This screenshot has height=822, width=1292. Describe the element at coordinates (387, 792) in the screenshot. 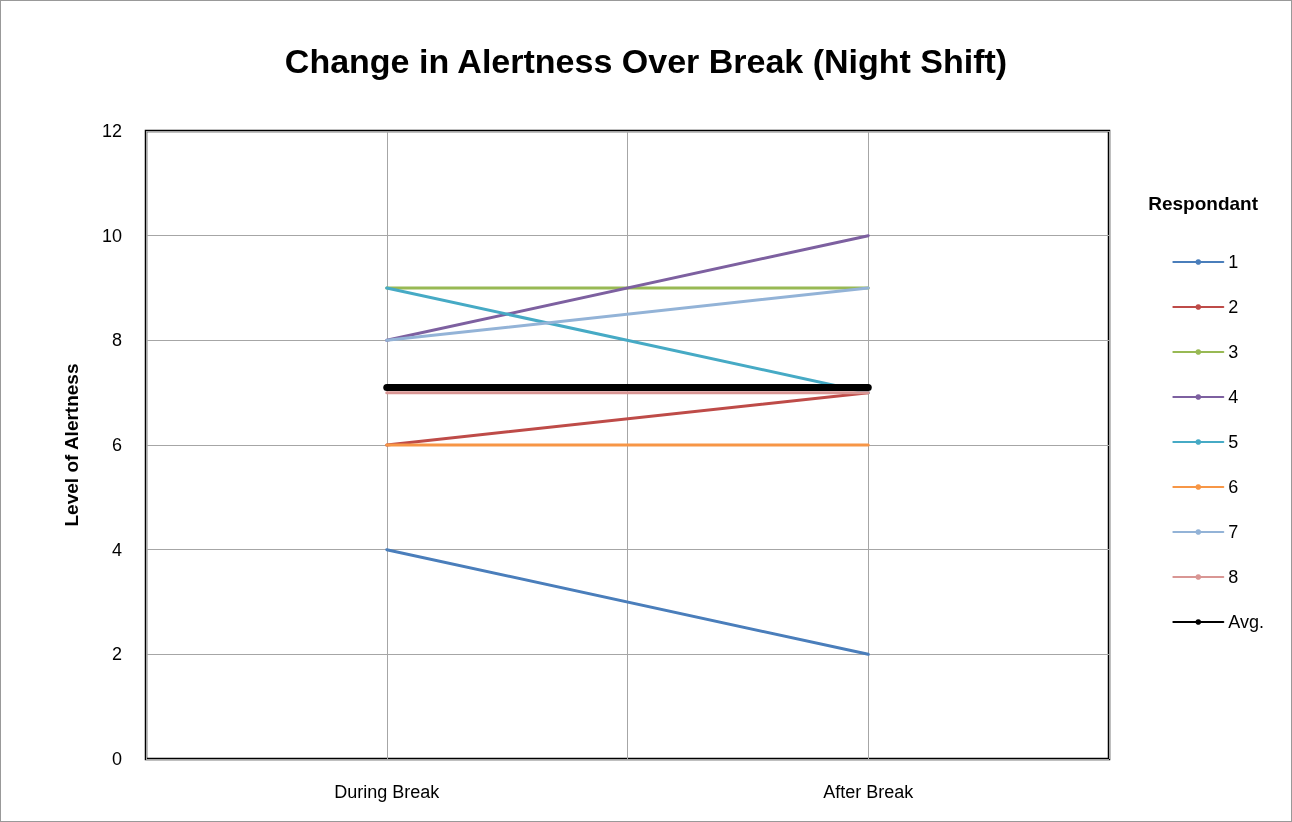

I see `x-tick-label: During Break` at that location.